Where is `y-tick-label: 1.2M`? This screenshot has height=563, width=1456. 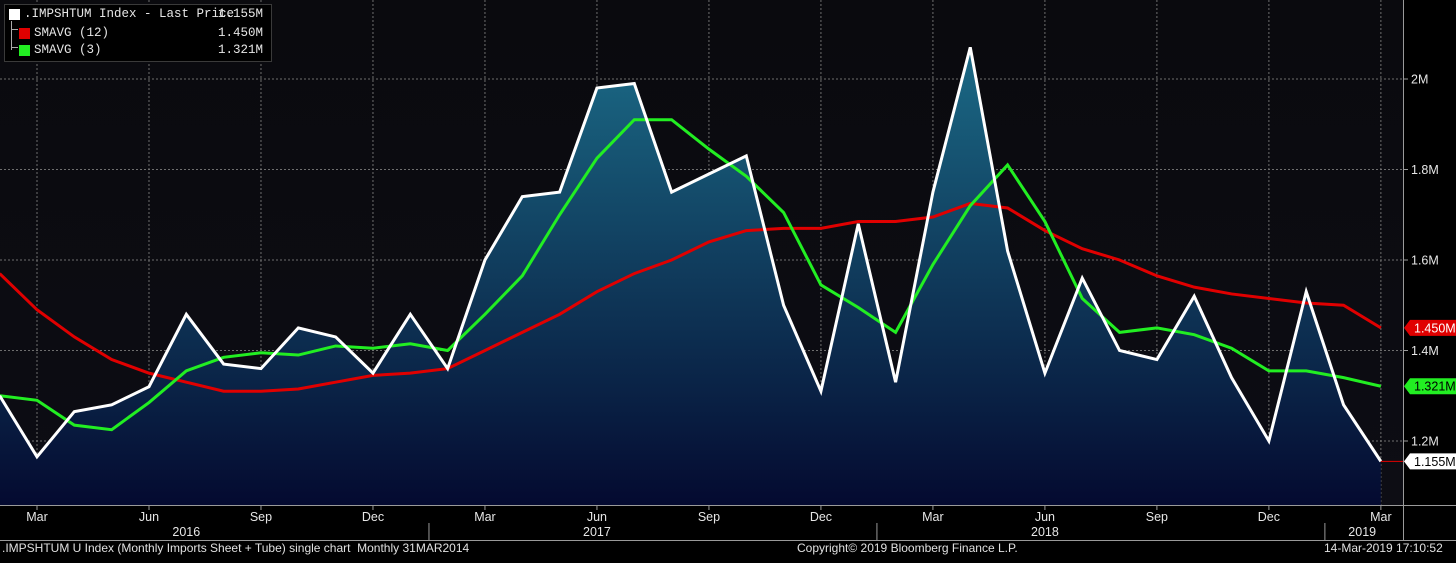 y-tick-label: 1.2M is located at coordinates (1425, 442).